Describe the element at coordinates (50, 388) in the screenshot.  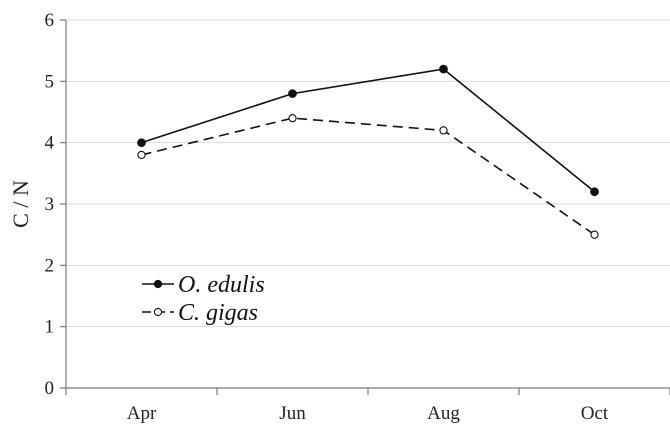
I see `y-tick-label: 0` at that location.